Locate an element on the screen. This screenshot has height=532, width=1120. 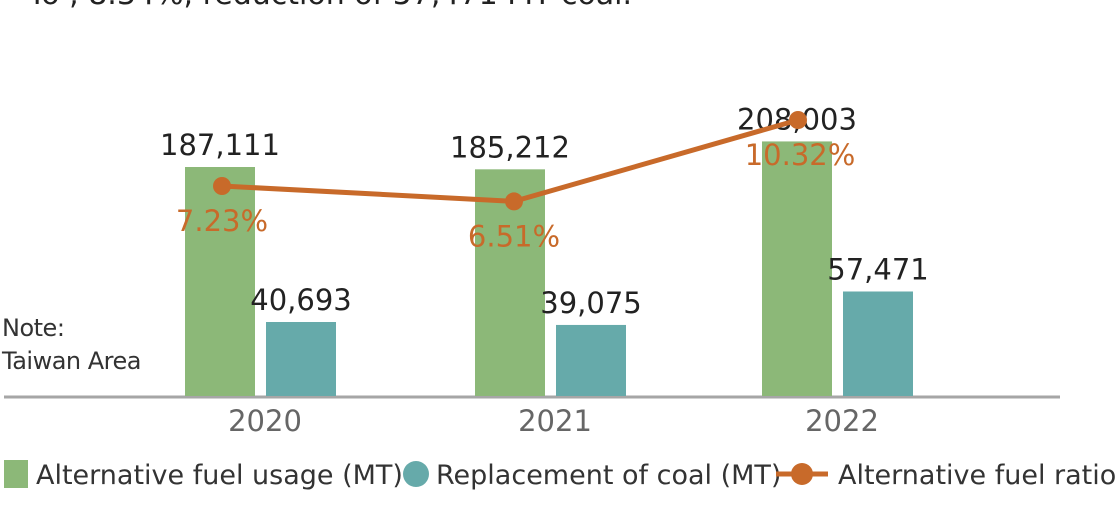
chart-note: Note: Taiwan Area is located at coordinates (71, 345).